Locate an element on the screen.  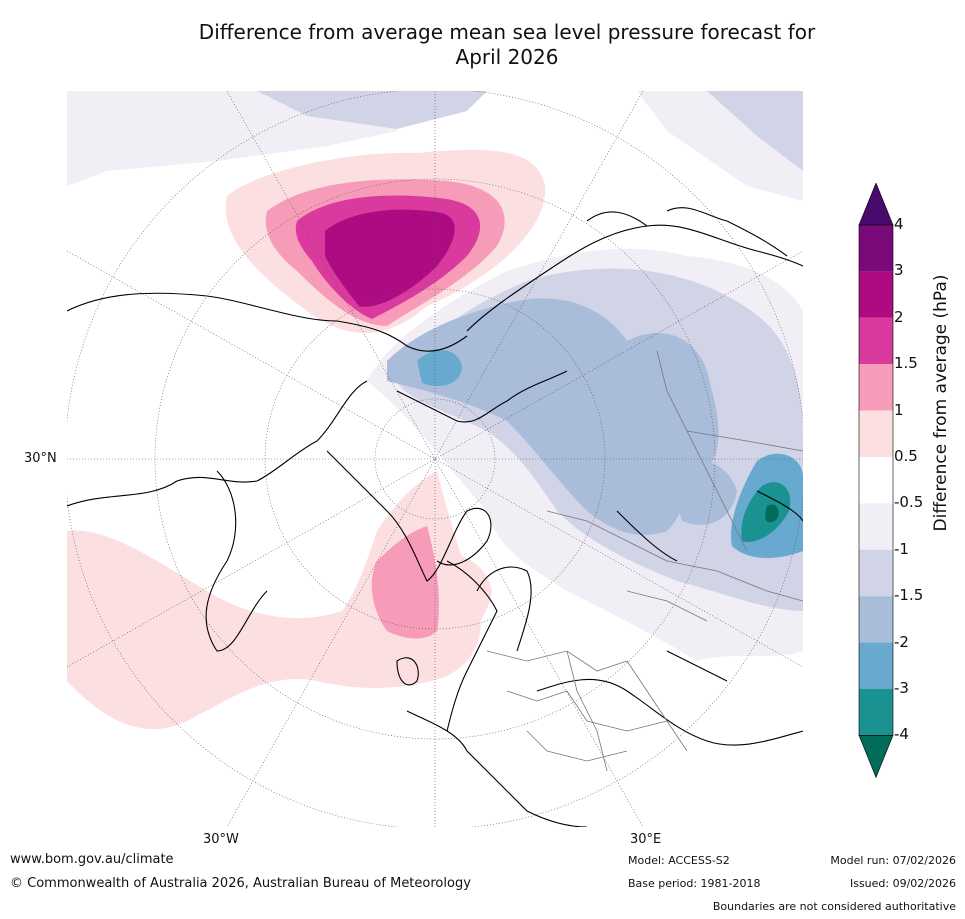
colorbar-arrow-max is located at coordinates (876, 204).